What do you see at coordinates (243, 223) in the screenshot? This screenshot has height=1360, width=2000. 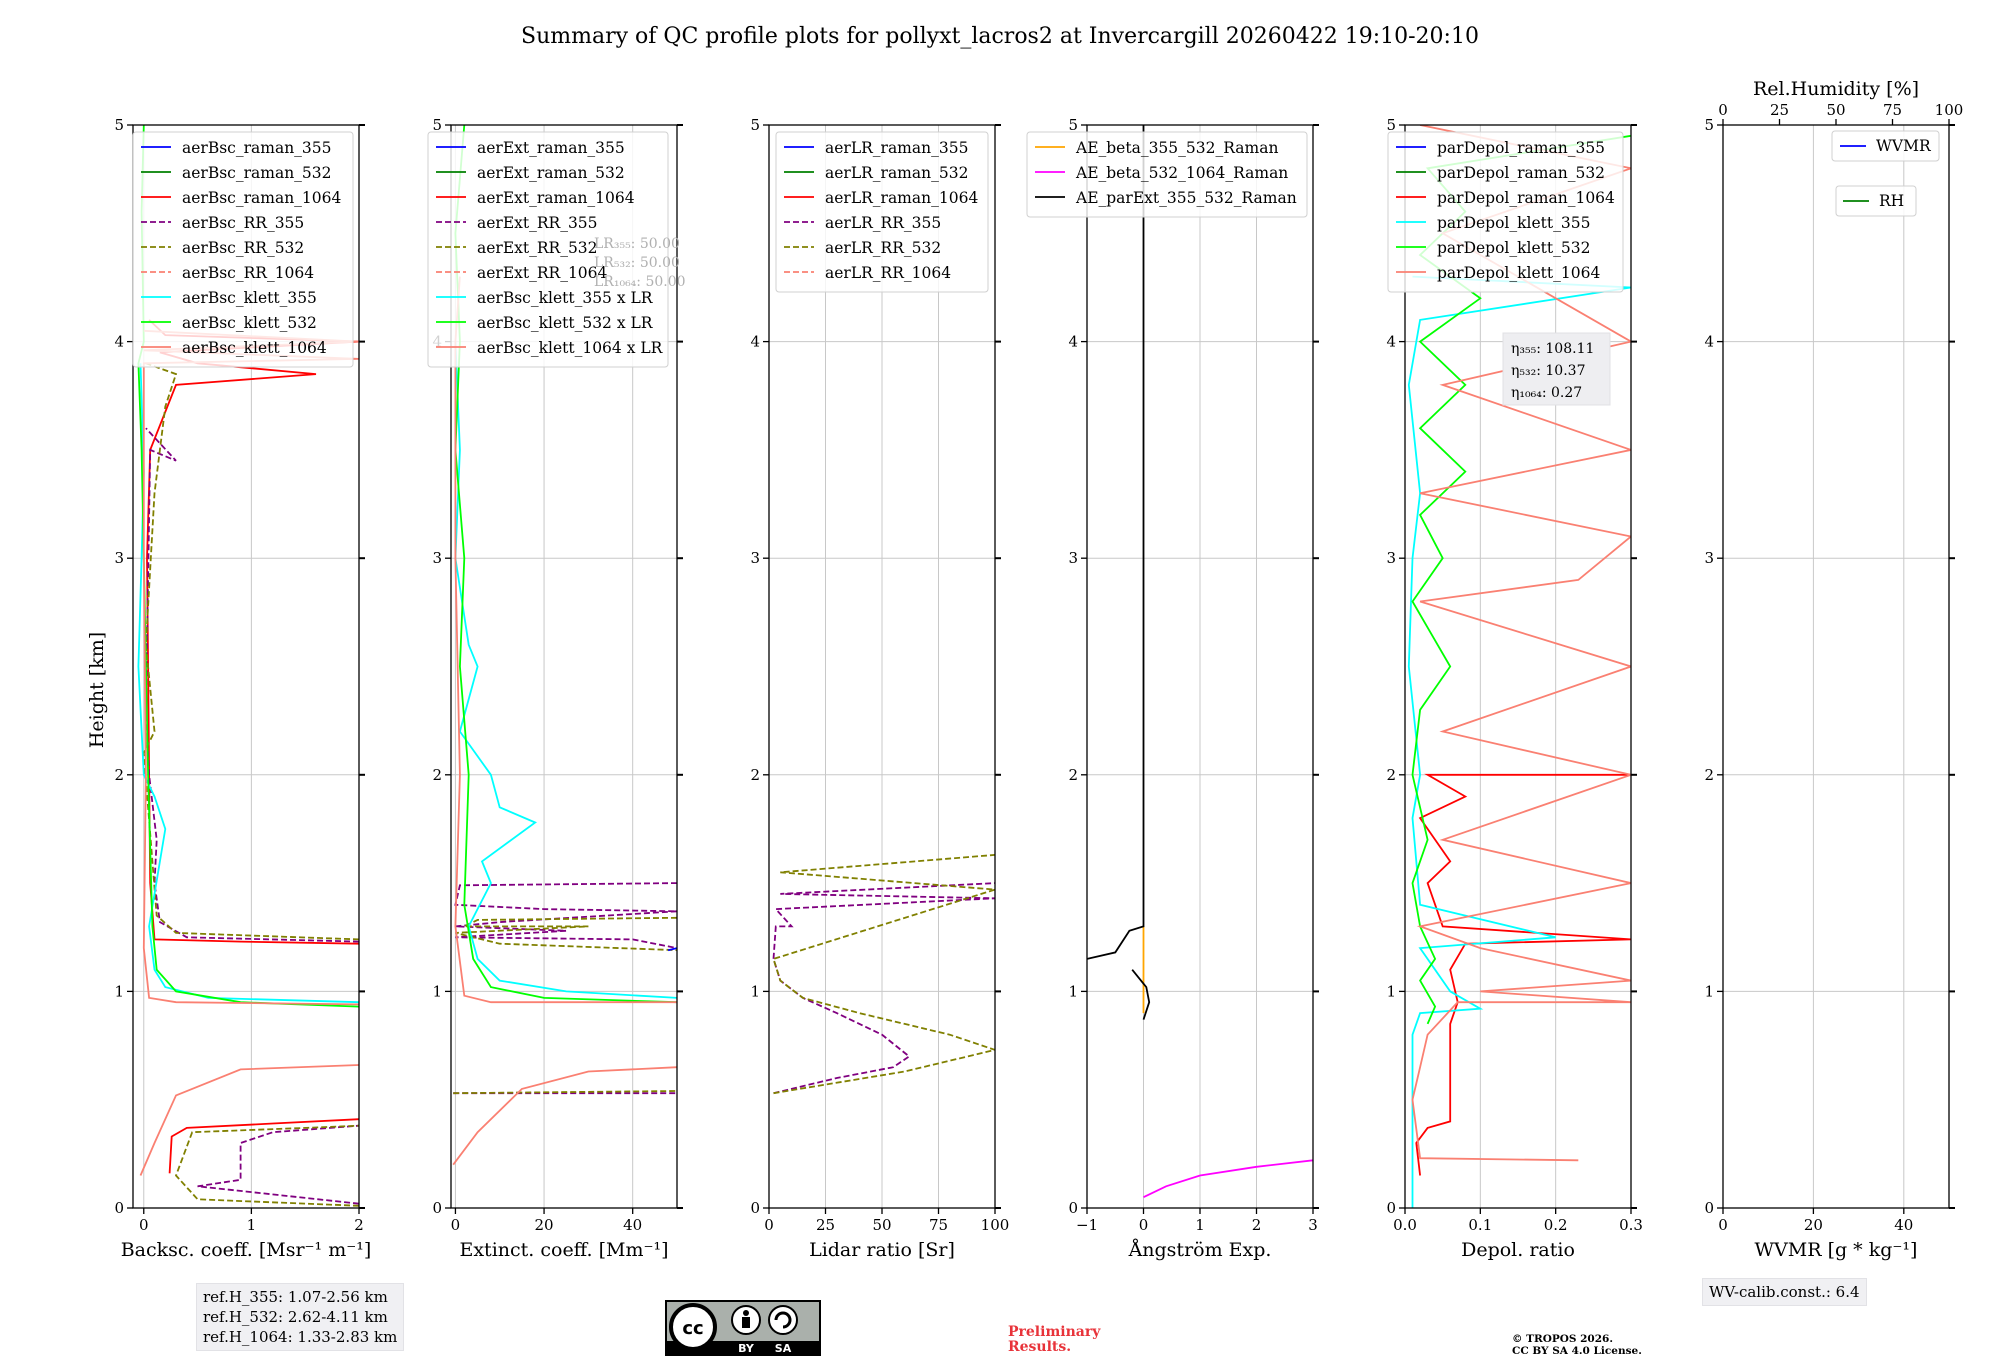 I see `bsc-legend-label-3: aerBsc_RR_355` at bounding box center [243, 223].